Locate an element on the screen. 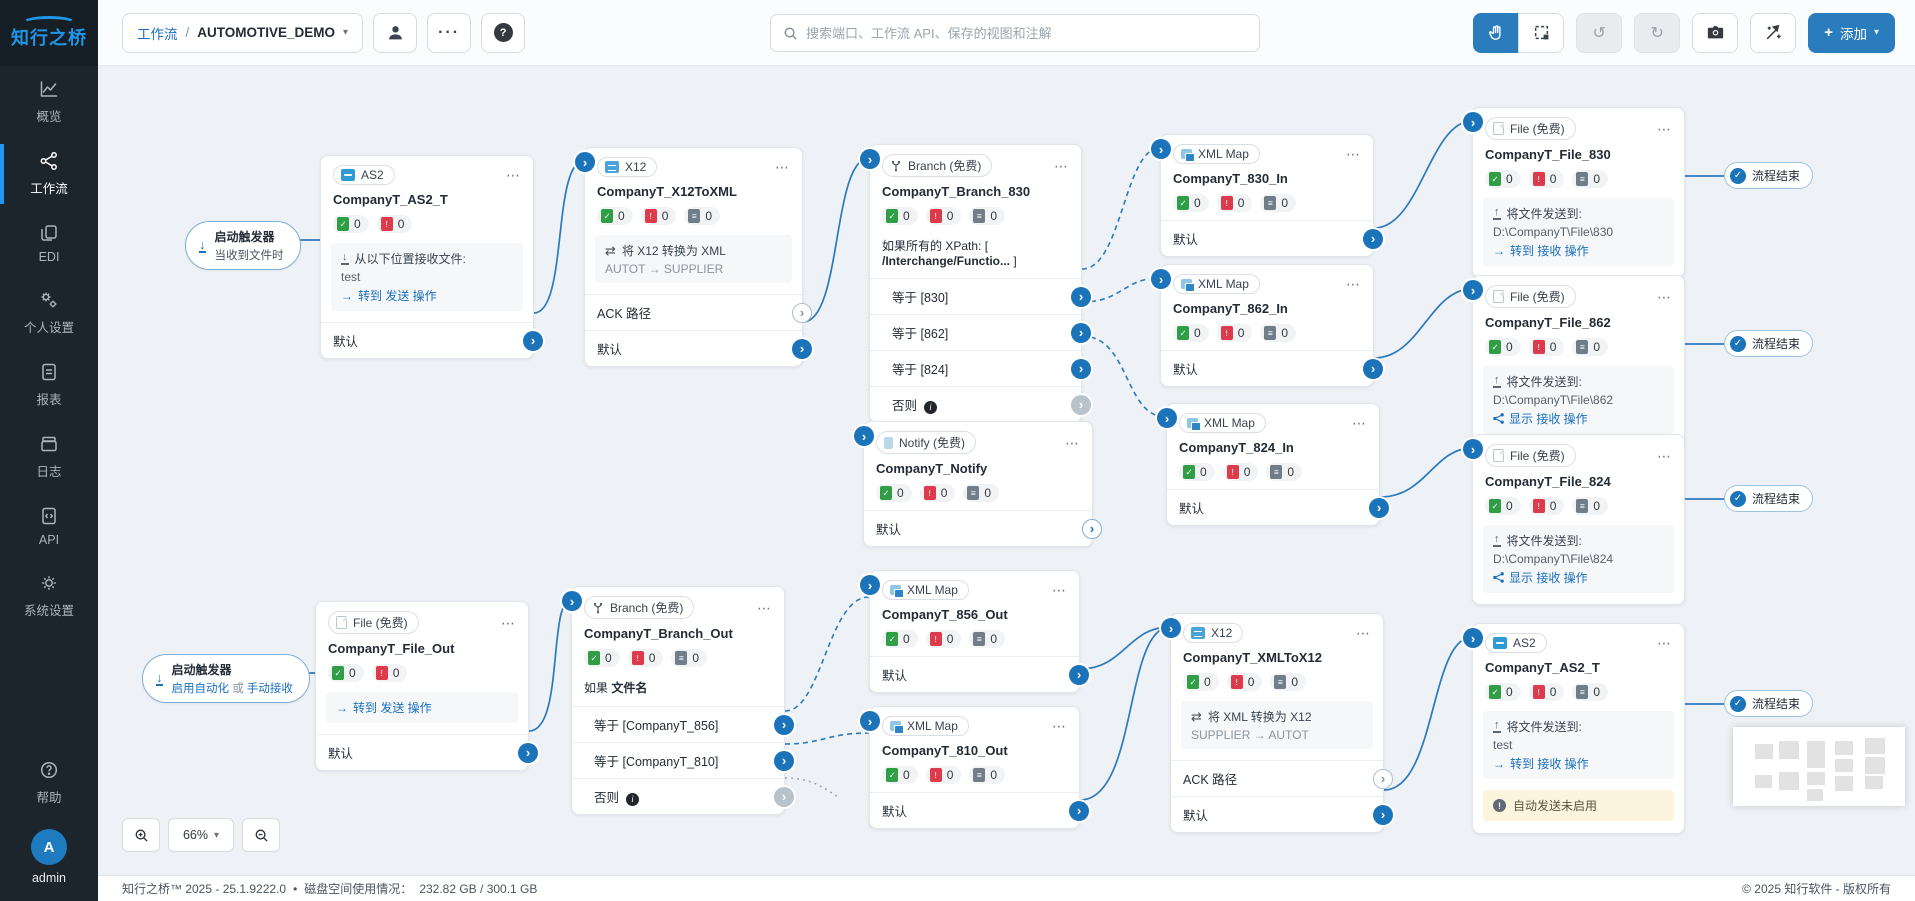 The image size is (1915, 901). snapshot-button is located at coordinates (1715, 32).